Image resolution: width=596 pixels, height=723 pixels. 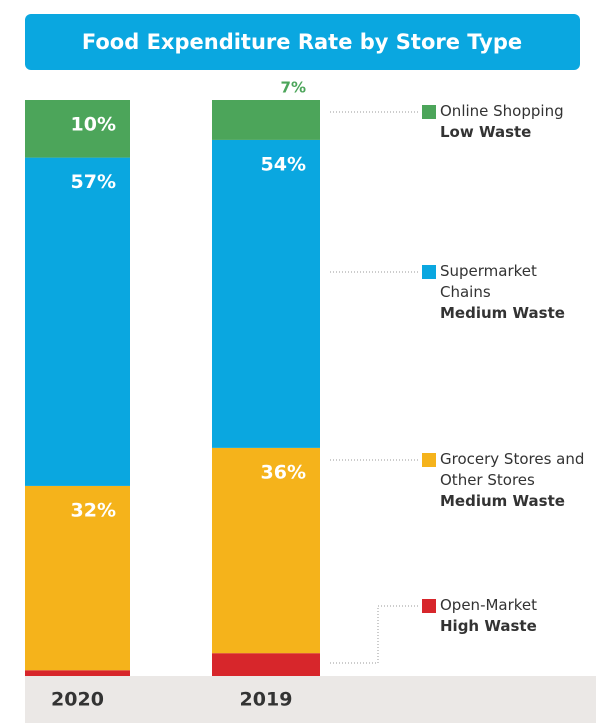 I want to click on data-label: 7%, so click(x=293, y=88).